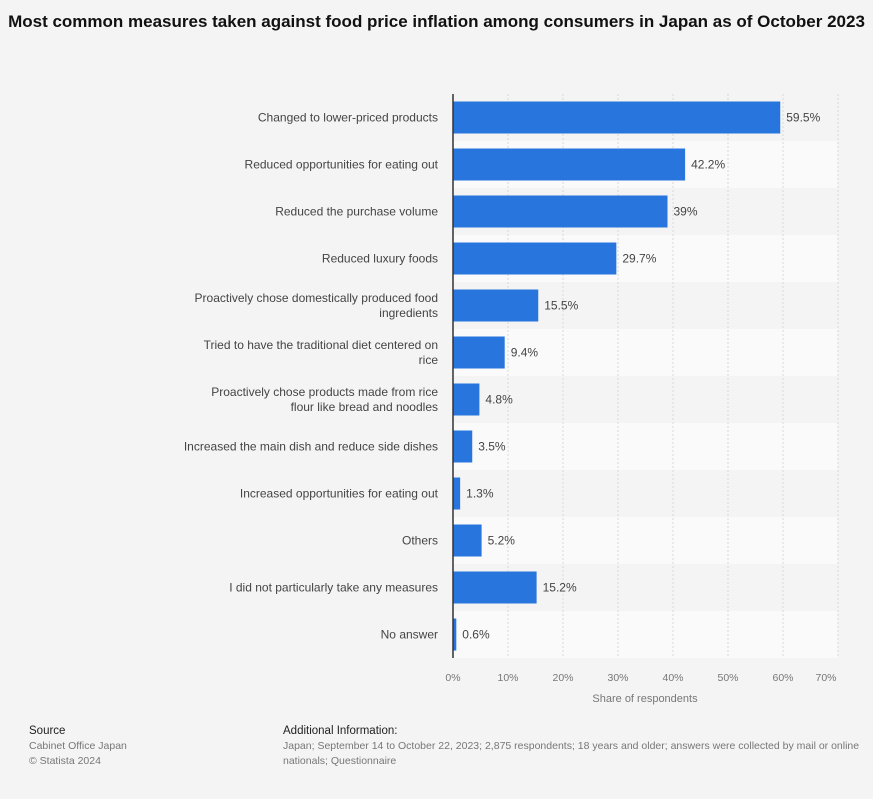 The height and width of the screenshot is (799, 873). What do you see at coordinates (65, 761) in the screenshot?
I see `copyright: © Statista 2024` at bounding box center [65, 761].